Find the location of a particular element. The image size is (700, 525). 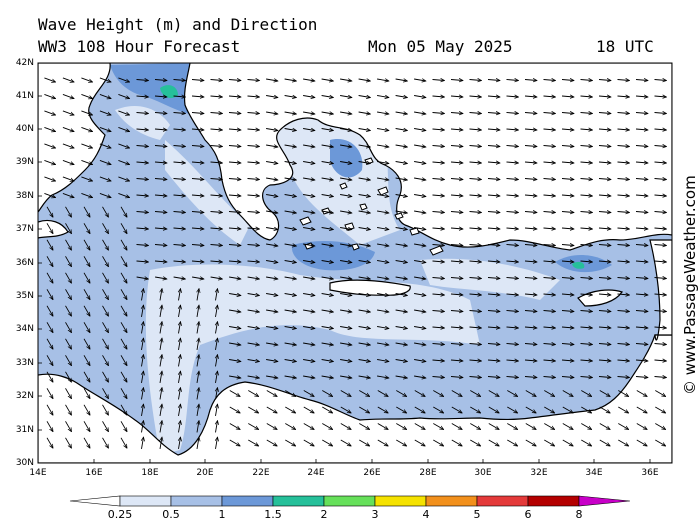

lat-label-31n: 31N is located at coordinates (24, 430).